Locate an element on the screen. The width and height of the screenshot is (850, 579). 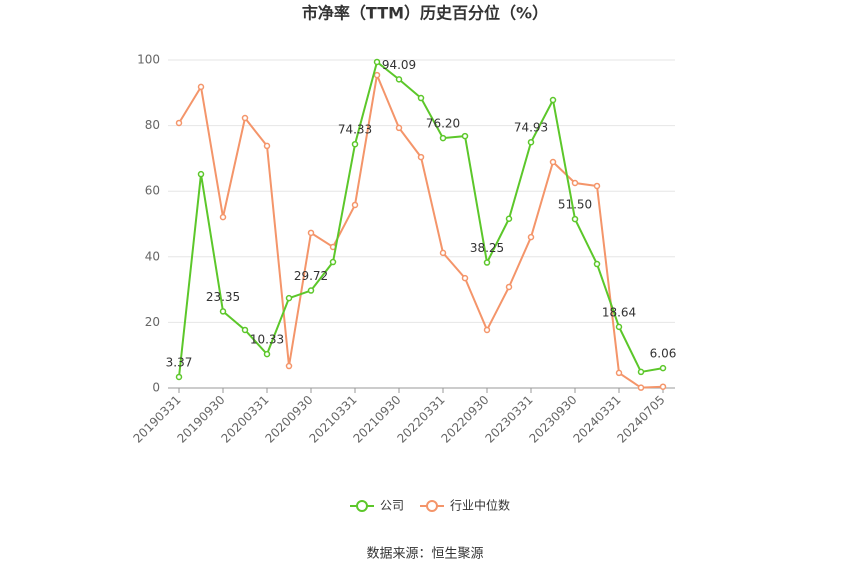
data-label: 29.72 is located at coordinates (311, 276).